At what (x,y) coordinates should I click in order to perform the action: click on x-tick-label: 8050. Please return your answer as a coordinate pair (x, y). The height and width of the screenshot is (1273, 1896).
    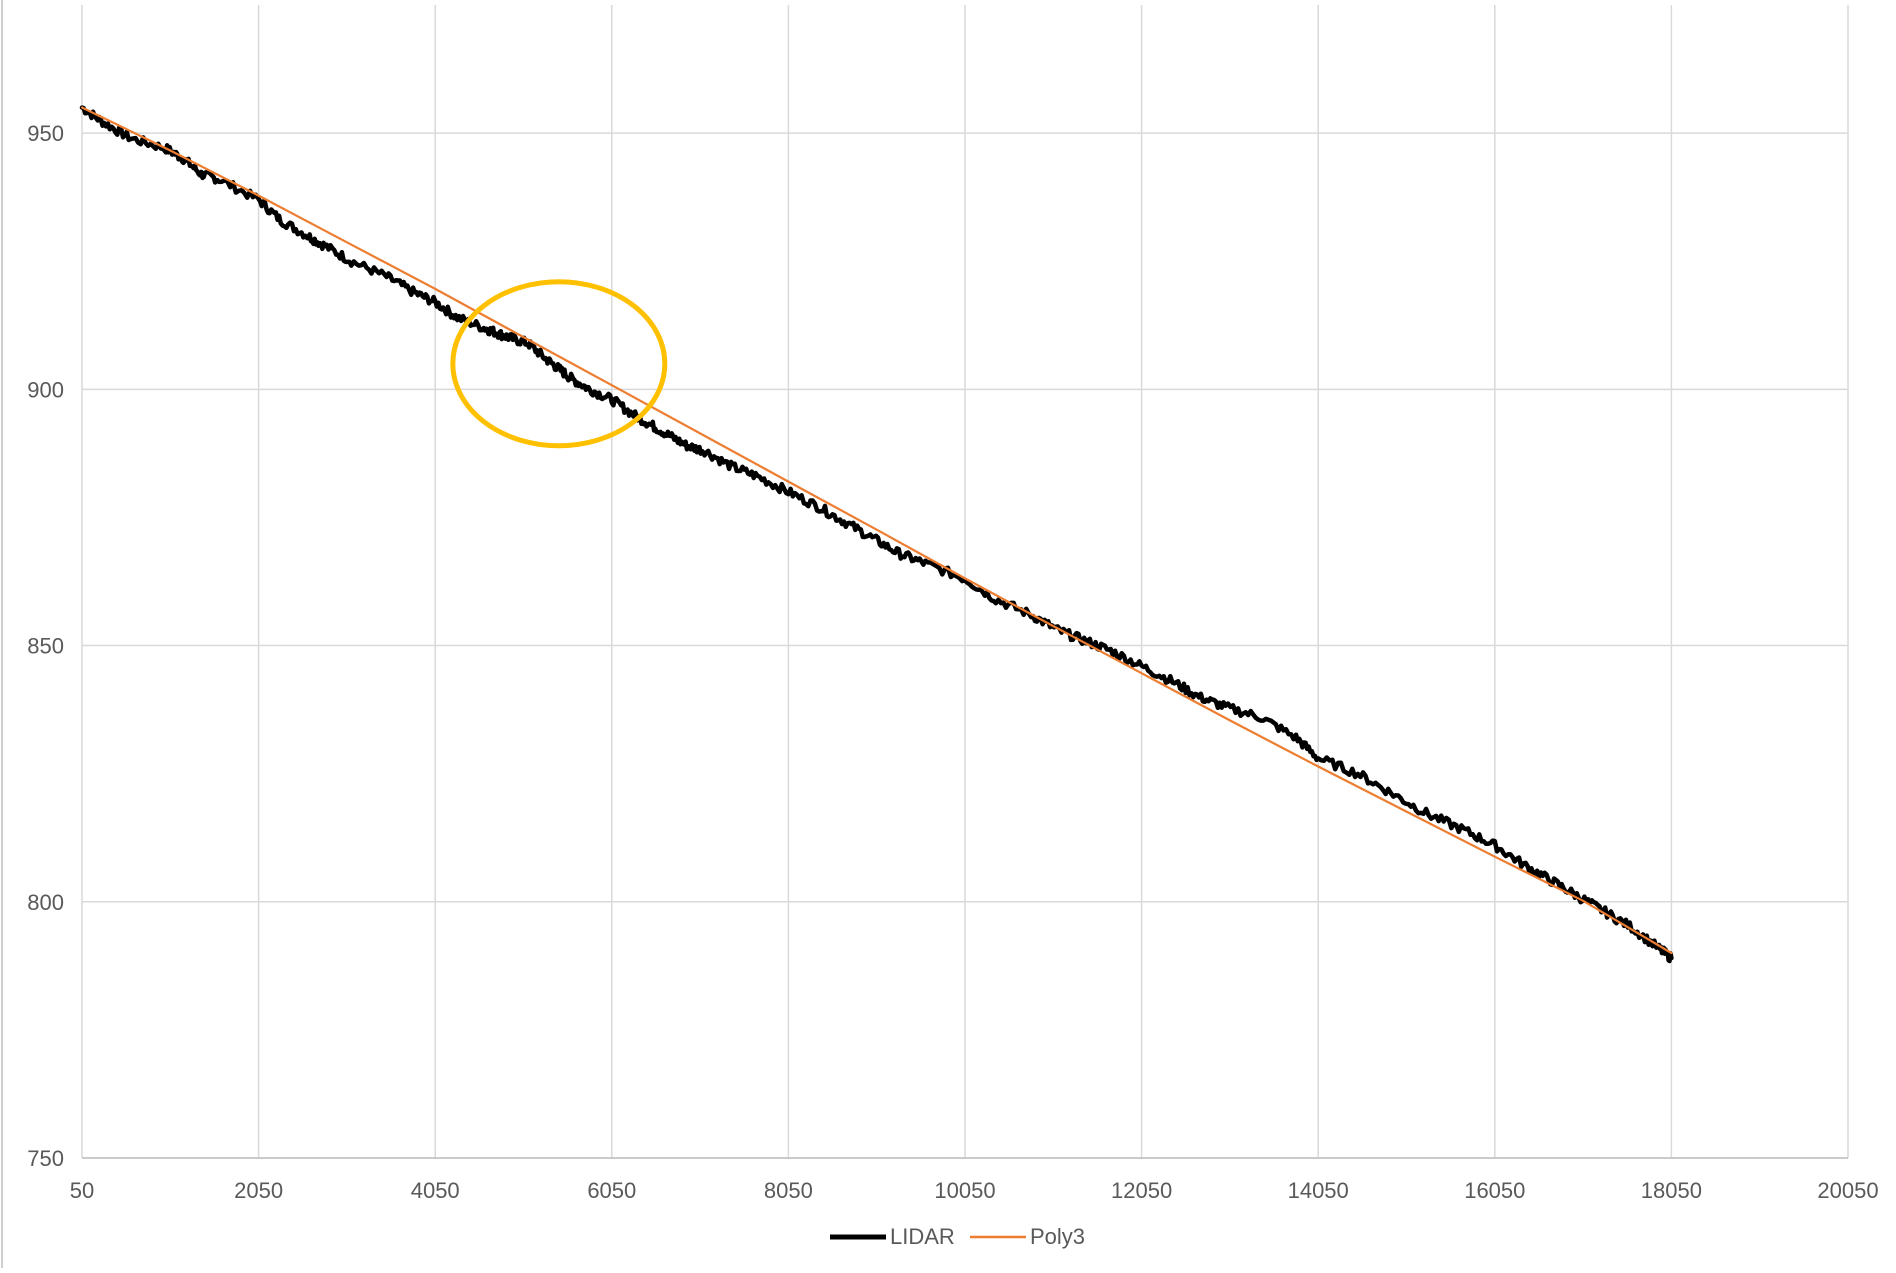
    Looking at the image, I should click on (788, 1190).